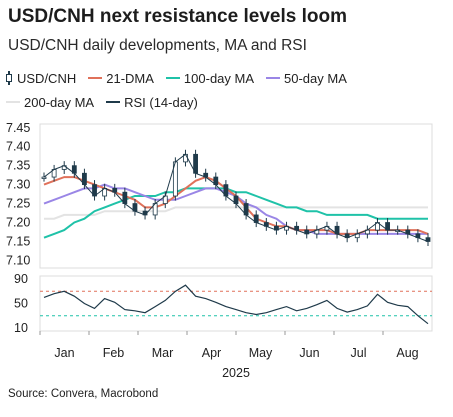 This screenshot has height=417, width=453. I want to click on legend-label: 21-DMA, so click(130, 78).